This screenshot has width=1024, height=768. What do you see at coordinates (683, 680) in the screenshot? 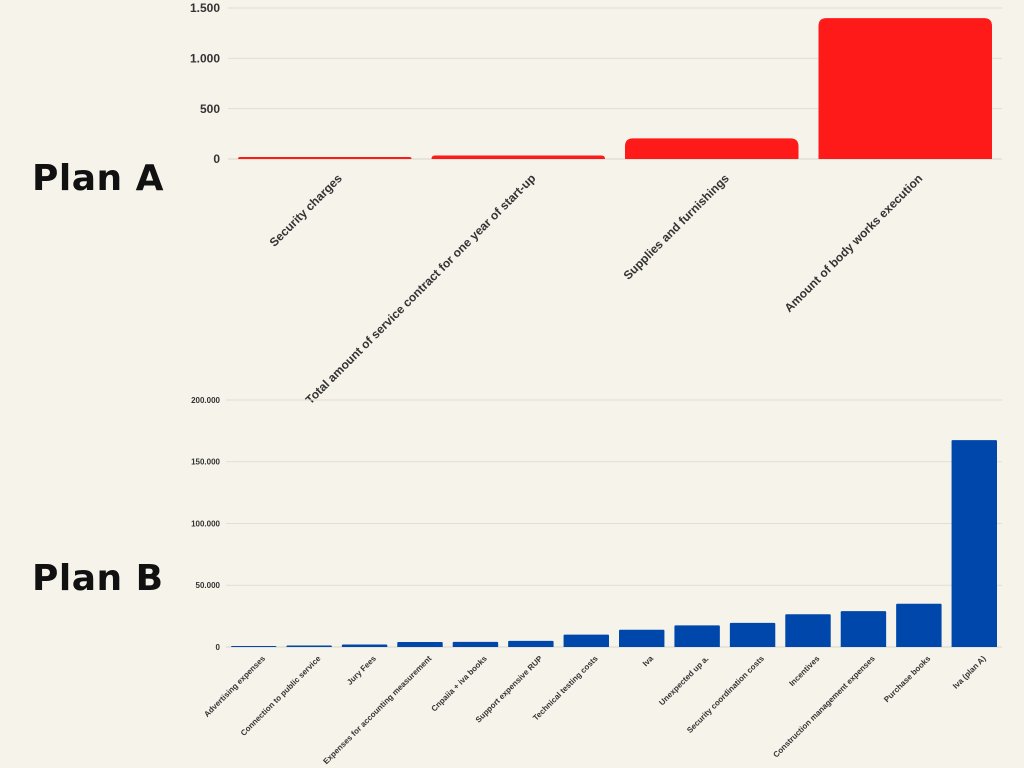
I see `plan-b-category-label: Unexpected up a.` at bounding box center [683, 680].